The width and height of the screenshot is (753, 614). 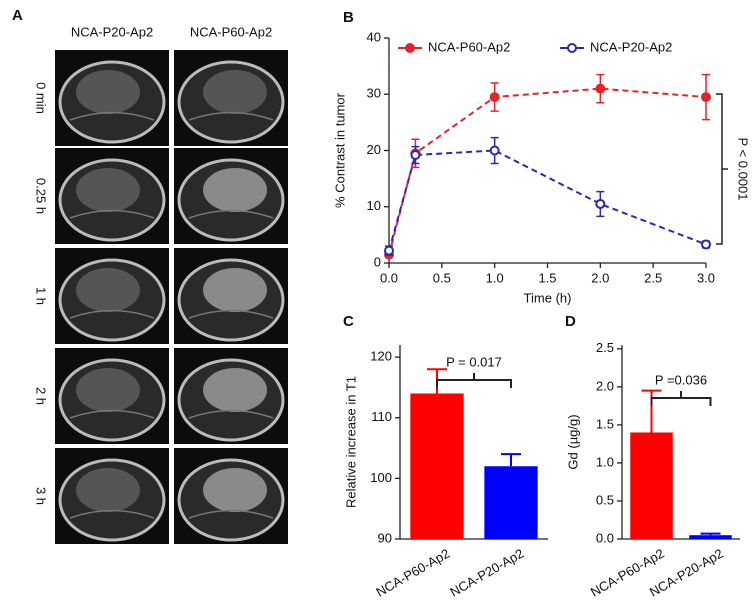 What do you see at coordinates (348, 17) in the screenshot?
I see `panel-label: B` at bounding box center [348, 17].